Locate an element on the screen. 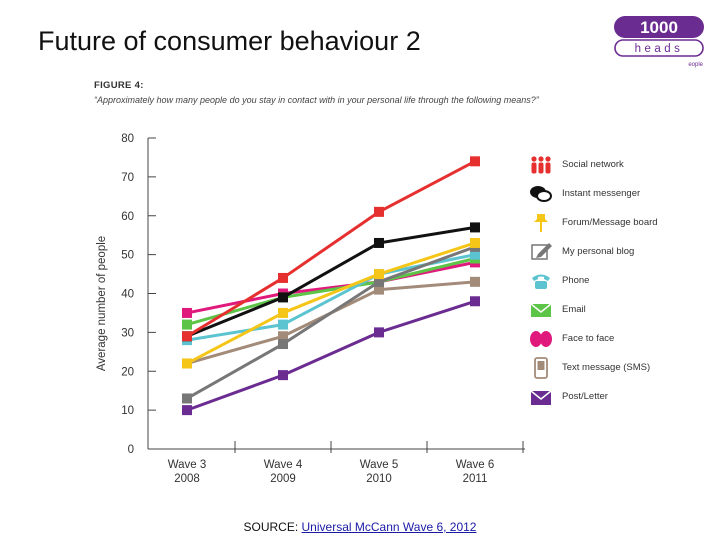  source-prefix: SOURCE: is located at coordinates (272, 527).